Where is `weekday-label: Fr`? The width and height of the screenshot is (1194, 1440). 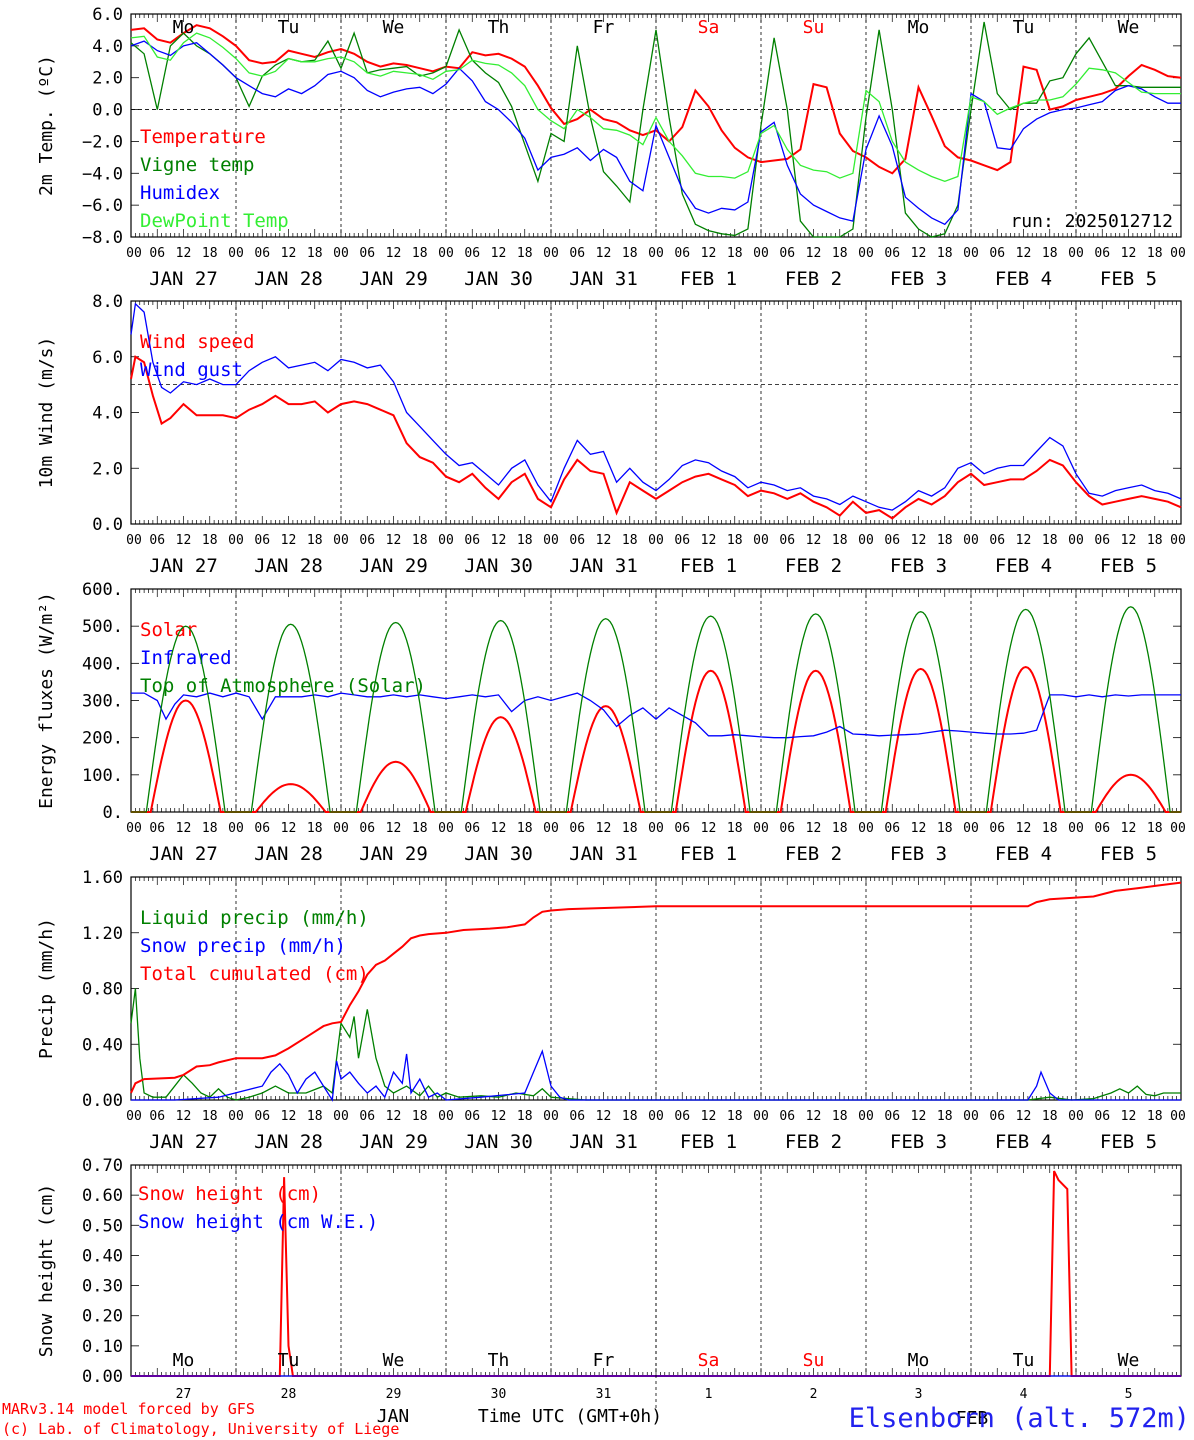
weekday-label: Fr is located at coordinates (604, 27).